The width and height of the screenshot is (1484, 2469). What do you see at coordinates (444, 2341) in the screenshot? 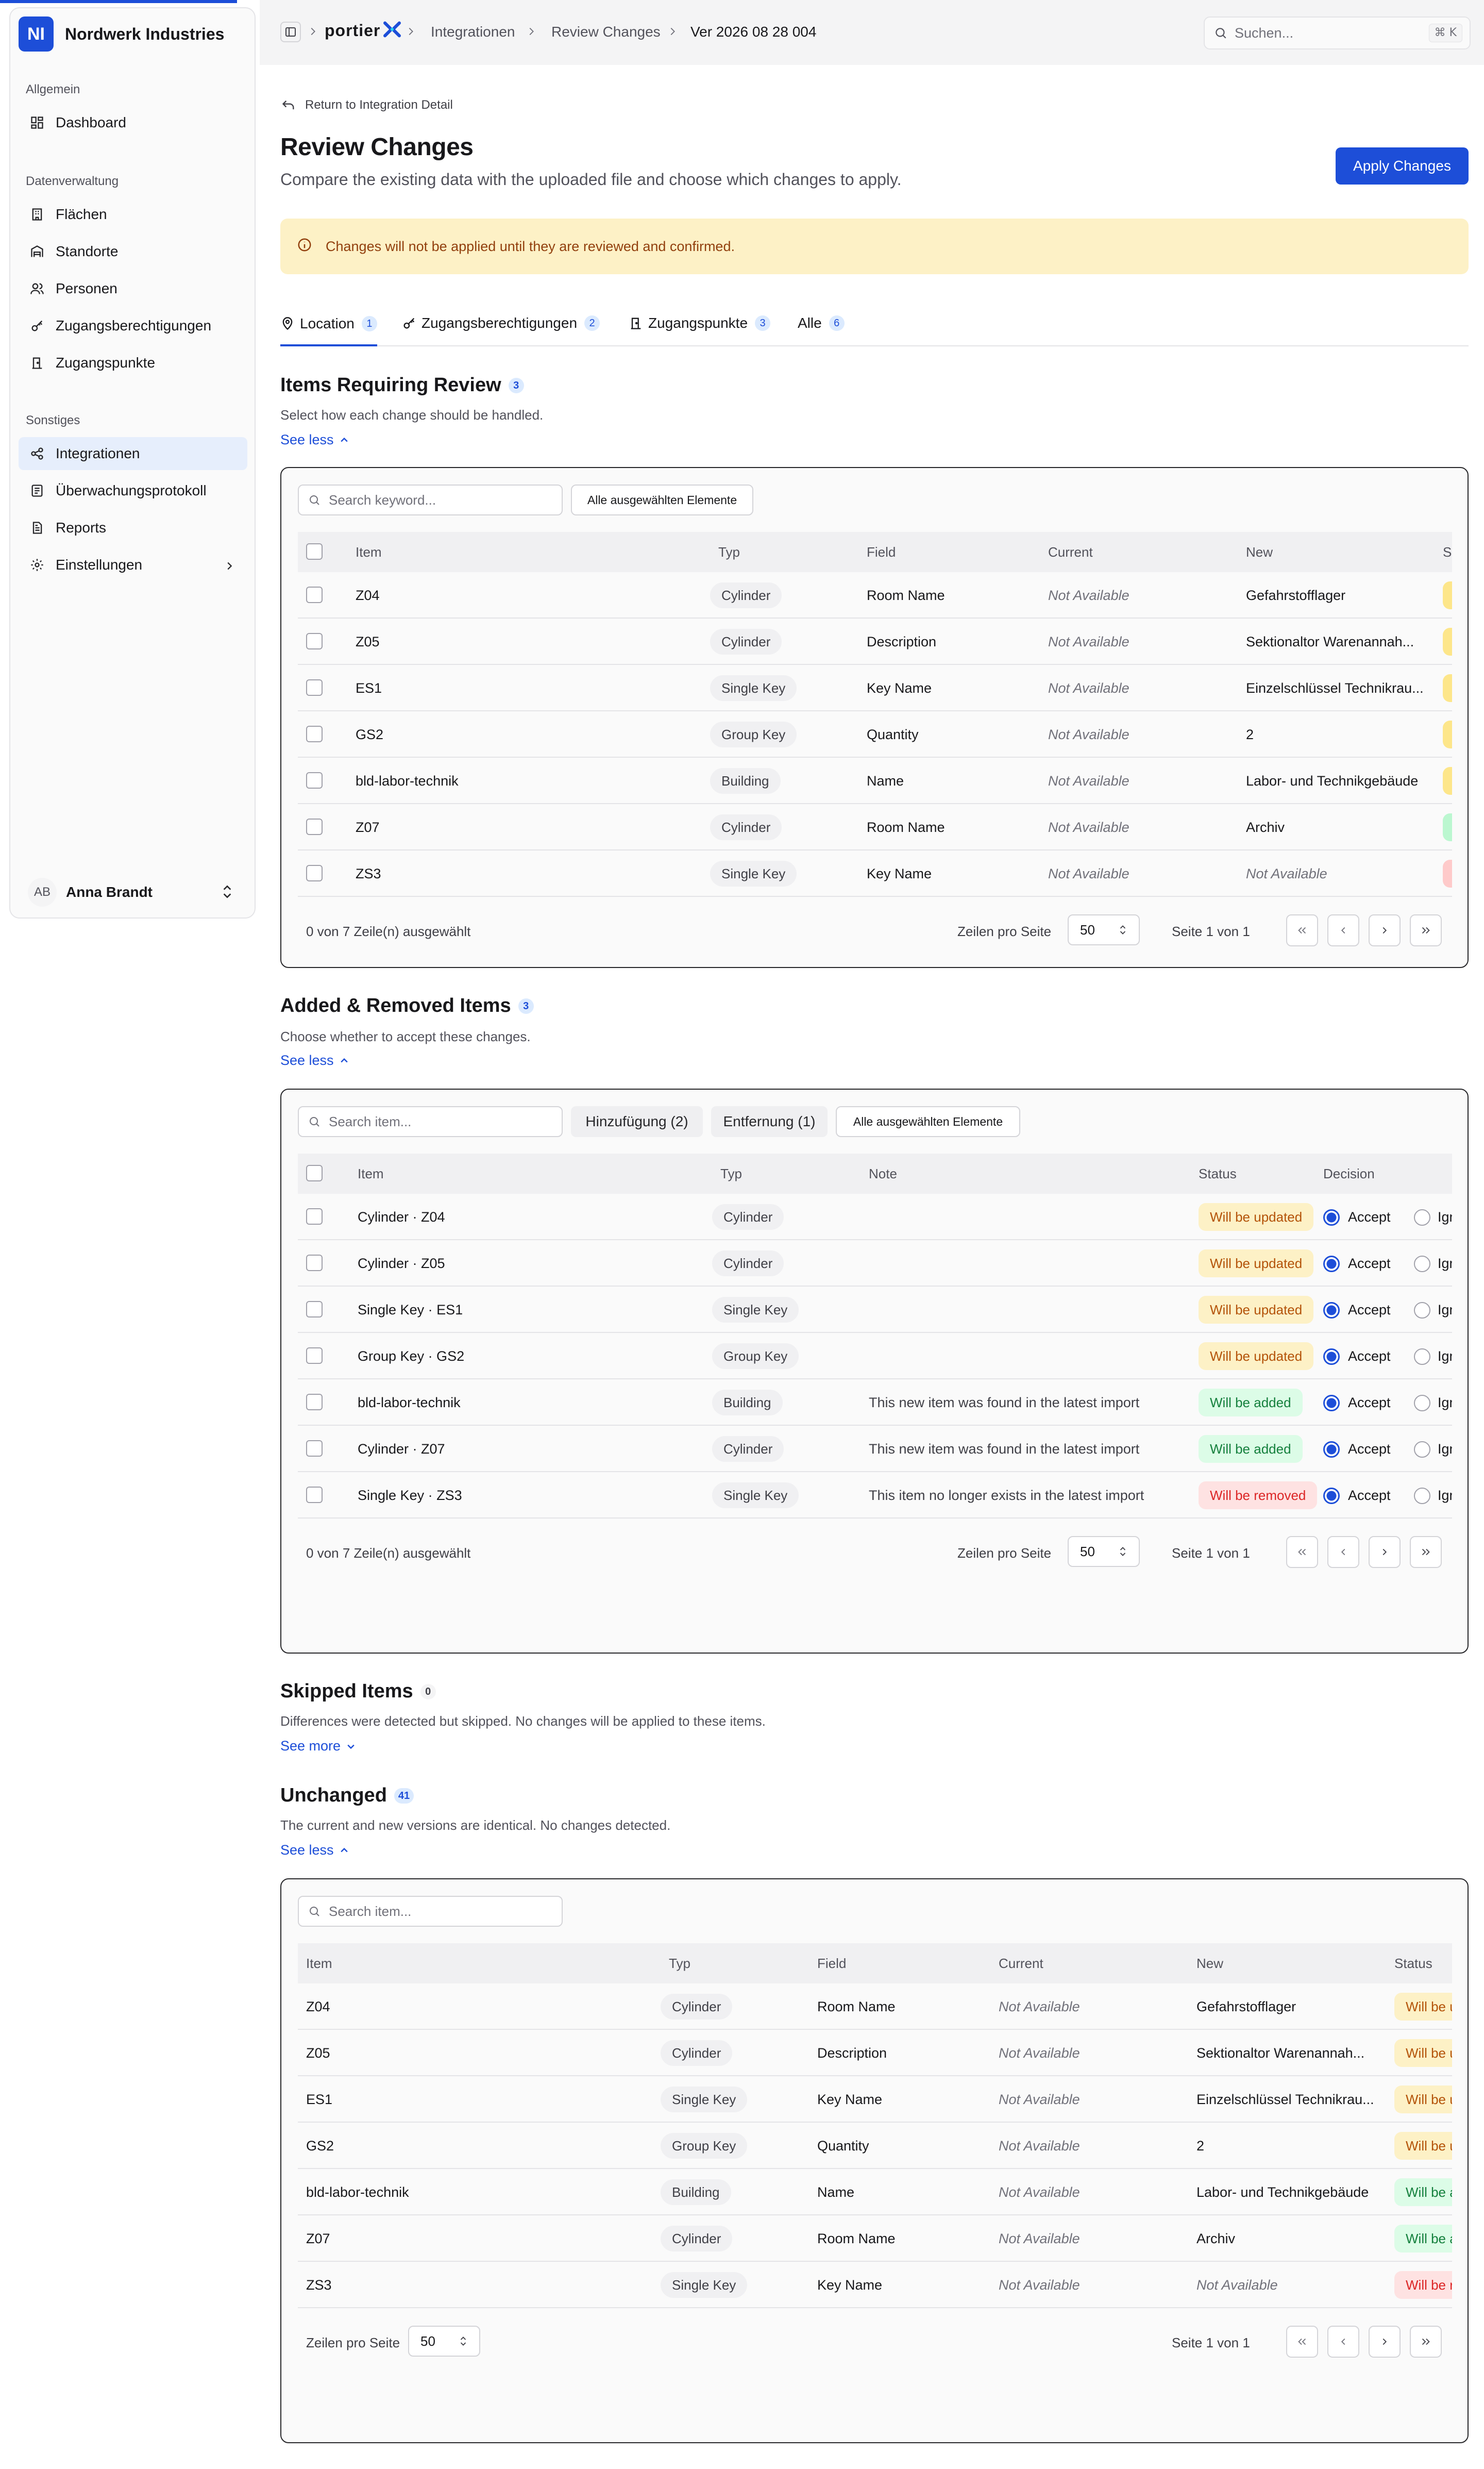
I see `unchanged-rows-per-page-select: 50` at bounding box center [444, 2341].